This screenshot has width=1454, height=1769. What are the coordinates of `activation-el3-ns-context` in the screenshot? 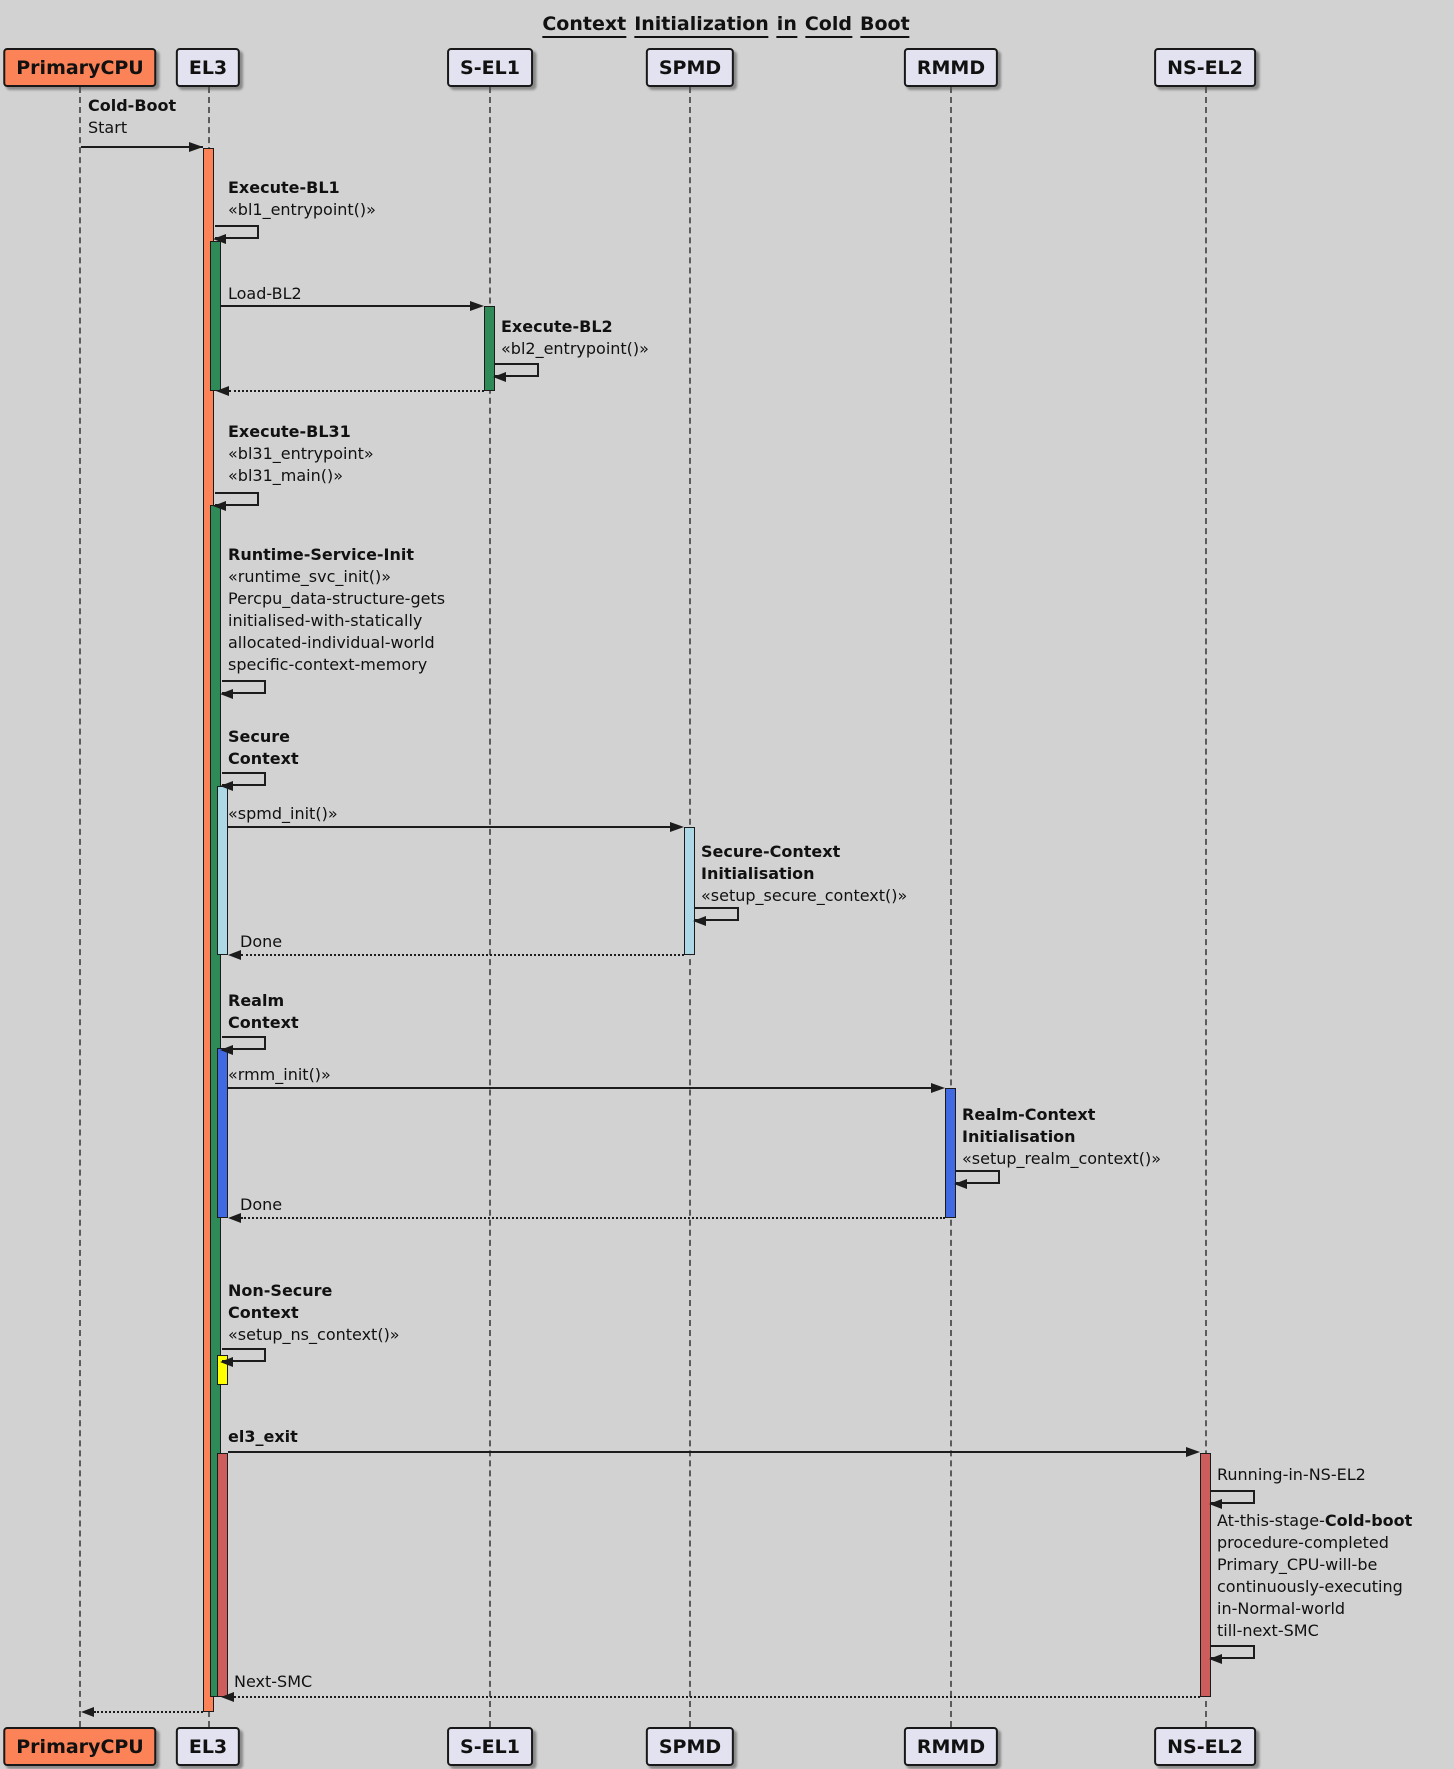 It's located at (222, 1370).